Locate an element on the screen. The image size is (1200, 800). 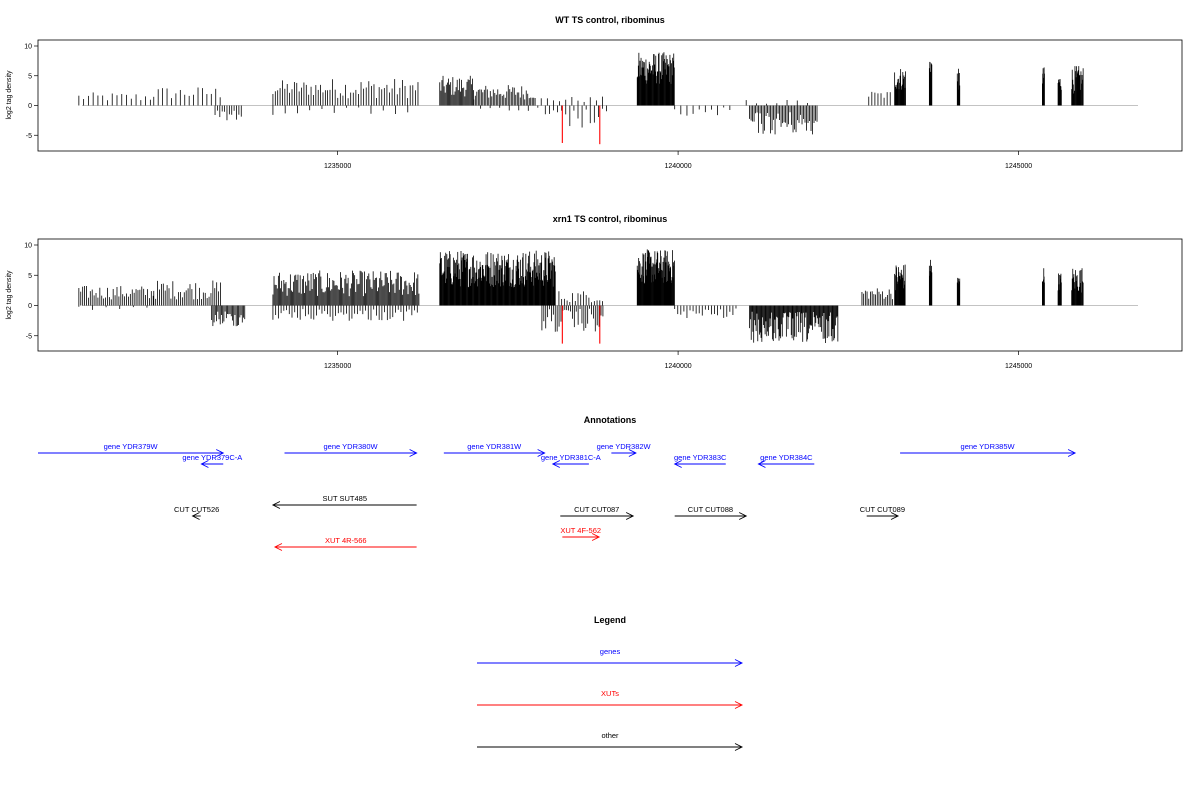
annotation-arrow: CUT CUT526 is located at coordinates (196, 512).